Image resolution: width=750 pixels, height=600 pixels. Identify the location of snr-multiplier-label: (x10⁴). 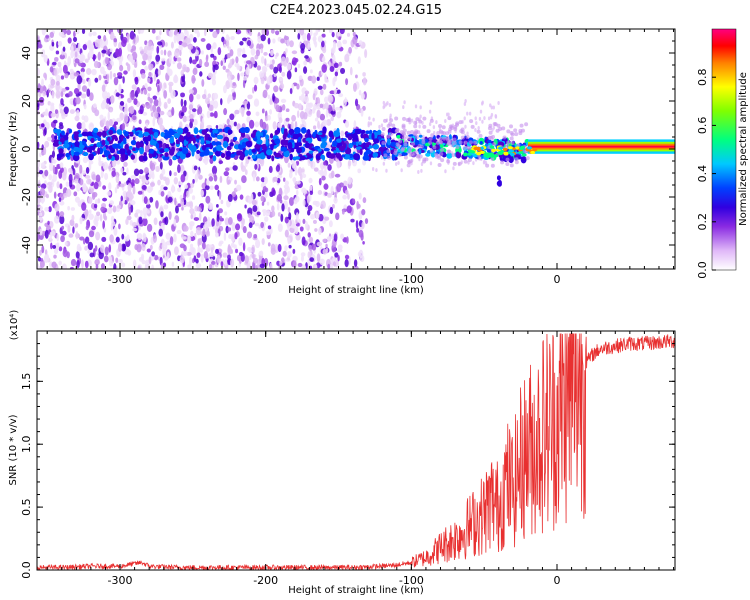
(14, 325).